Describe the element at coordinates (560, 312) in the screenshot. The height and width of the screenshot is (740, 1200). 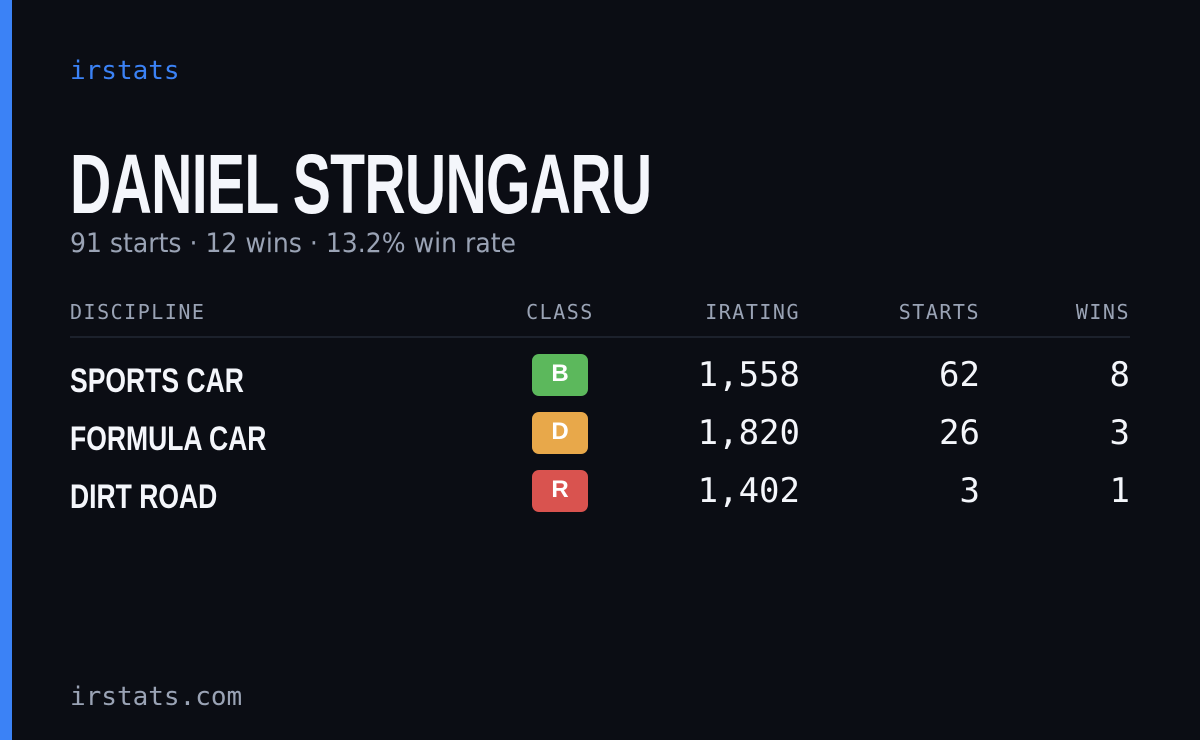
I see `column-header: CLASS` at that location.